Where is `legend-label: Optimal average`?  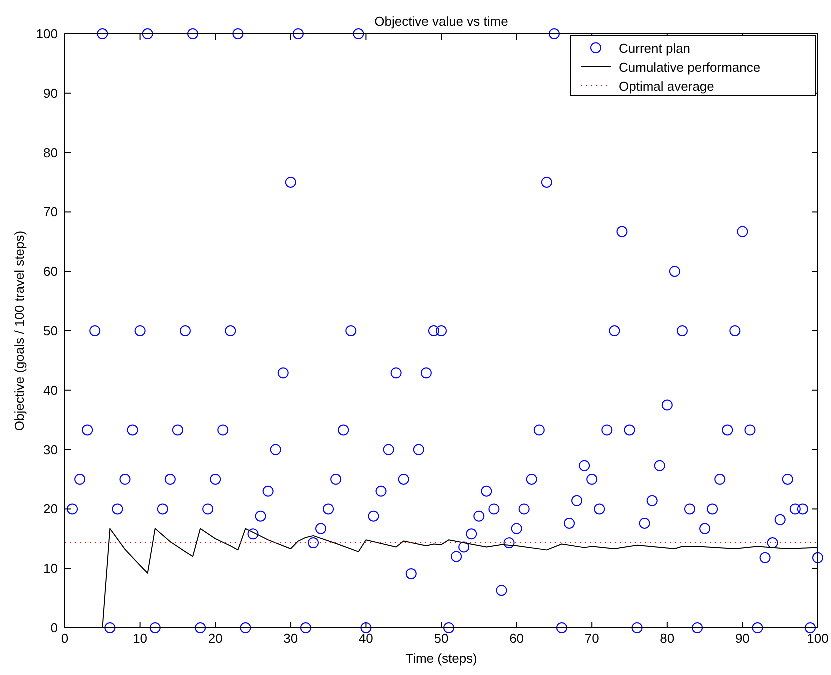
legend-label: Optimal average is located at coordinates (666, 86).